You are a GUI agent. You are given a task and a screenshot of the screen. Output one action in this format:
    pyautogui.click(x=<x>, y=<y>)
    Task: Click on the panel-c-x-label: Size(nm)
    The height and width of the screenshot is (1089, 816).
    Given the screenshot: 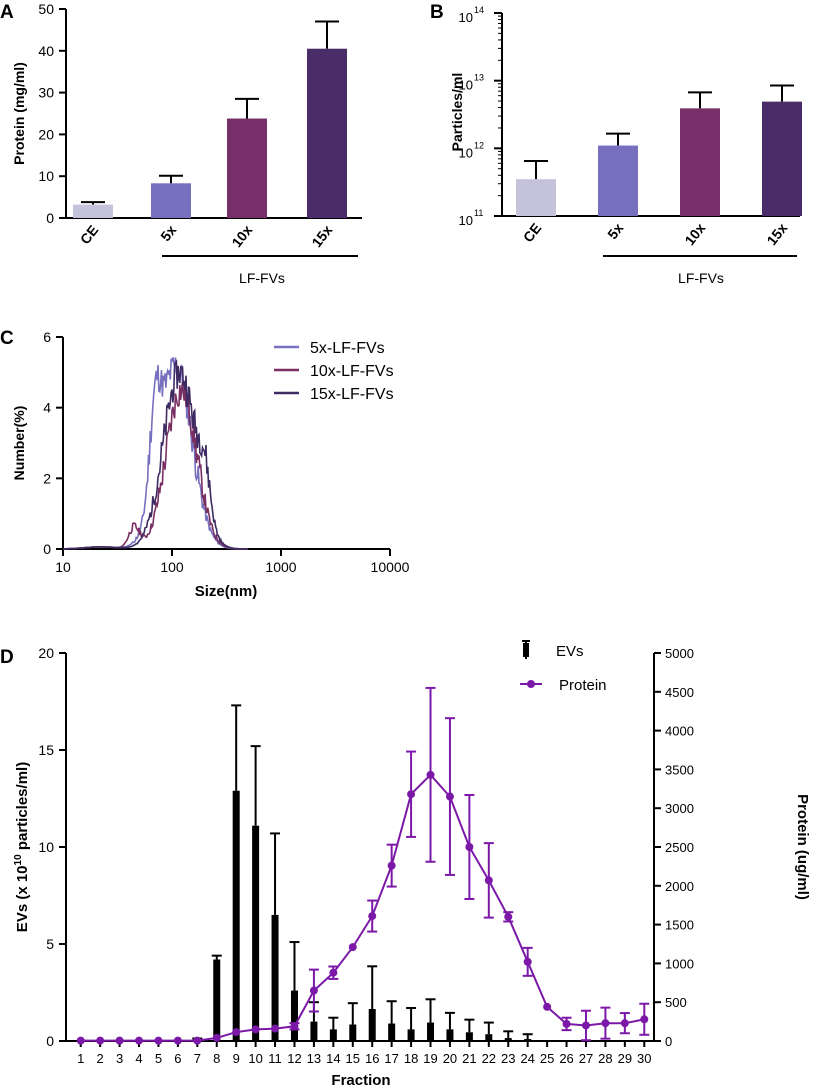 What is the action you would take?
    pyautogui.click(x=226, y=591)
    